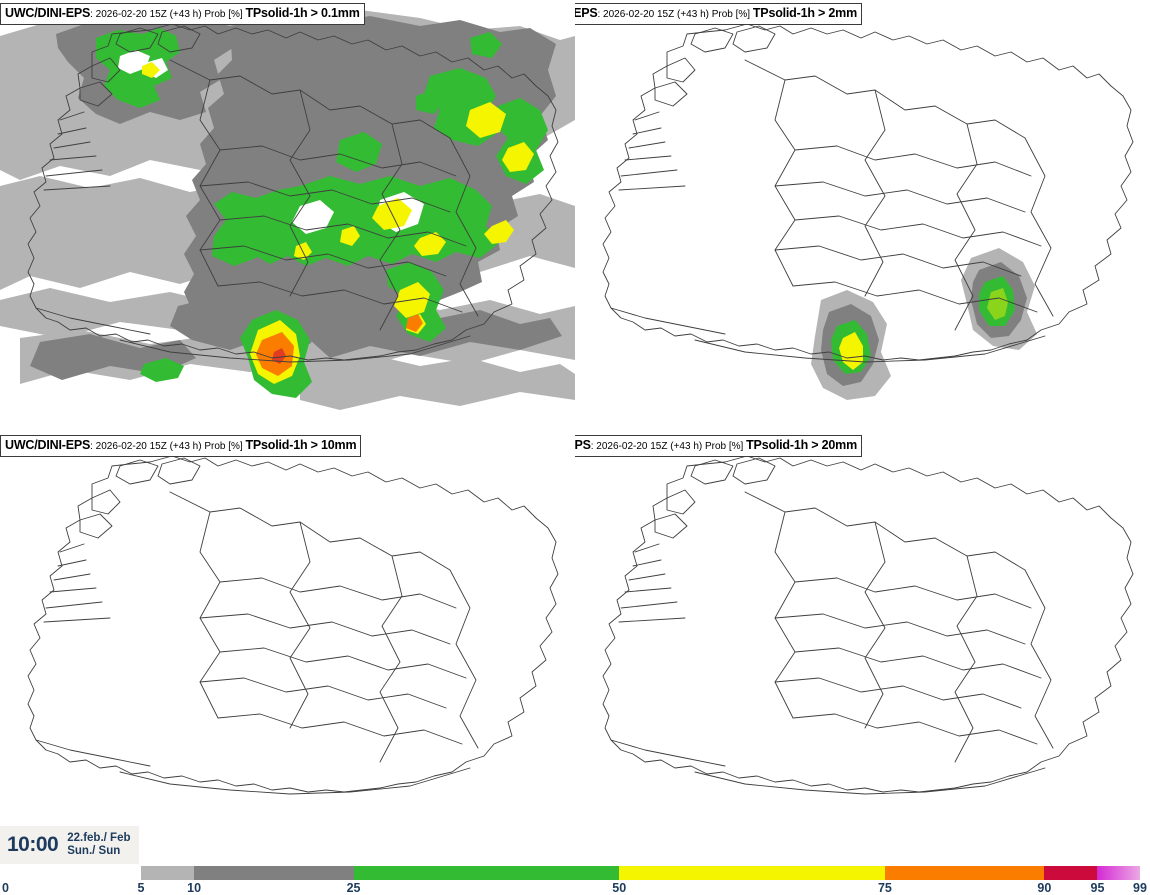 This screenshot has height=895, width=1150. I want to click on colorbar-tick-75: 75, so click(884, 888).